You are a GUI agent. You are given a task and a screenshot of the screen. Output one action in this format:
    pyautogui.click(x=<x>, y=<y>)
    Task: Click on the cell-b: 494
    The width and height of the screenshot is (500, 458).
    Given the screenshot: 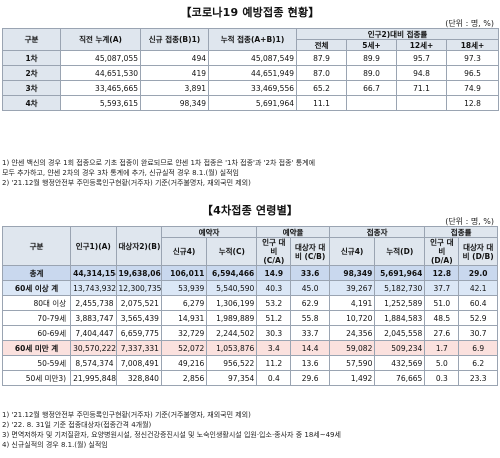 What is the action you would take?
    pyautogui.click(x=174, y=58)
    